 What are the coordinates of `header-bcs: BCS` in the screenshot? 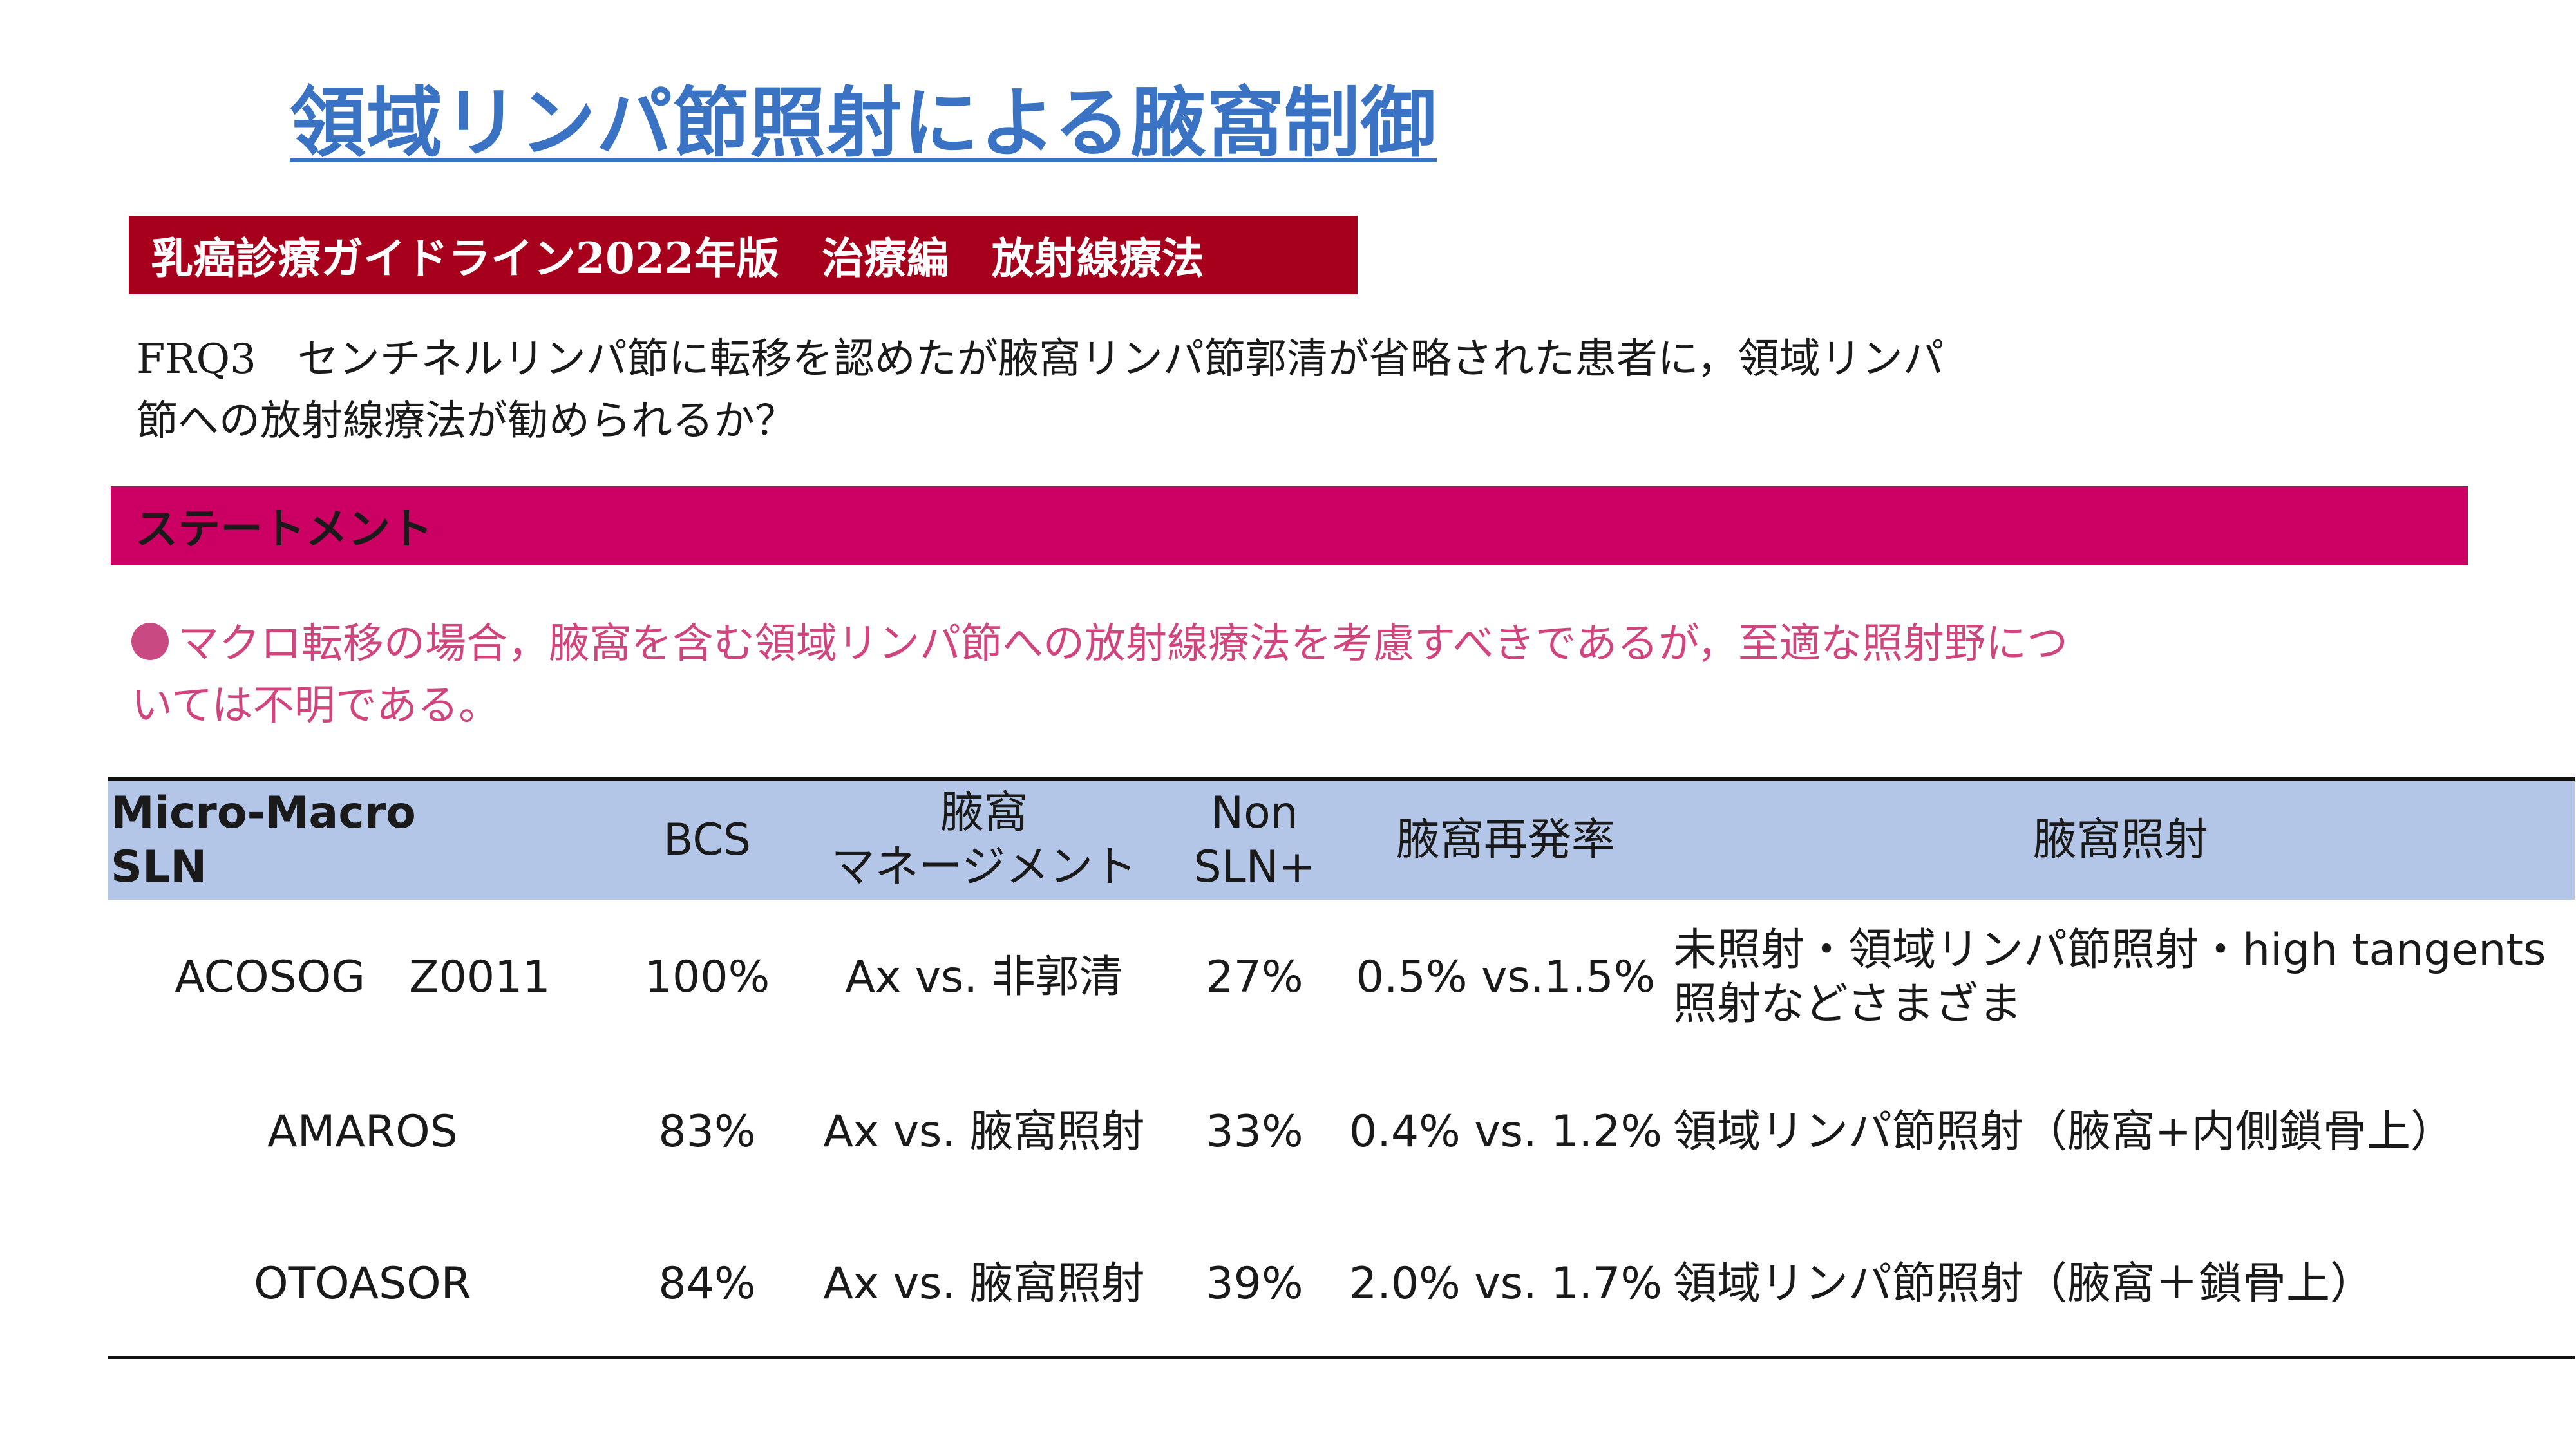 It's located at (708, 841).